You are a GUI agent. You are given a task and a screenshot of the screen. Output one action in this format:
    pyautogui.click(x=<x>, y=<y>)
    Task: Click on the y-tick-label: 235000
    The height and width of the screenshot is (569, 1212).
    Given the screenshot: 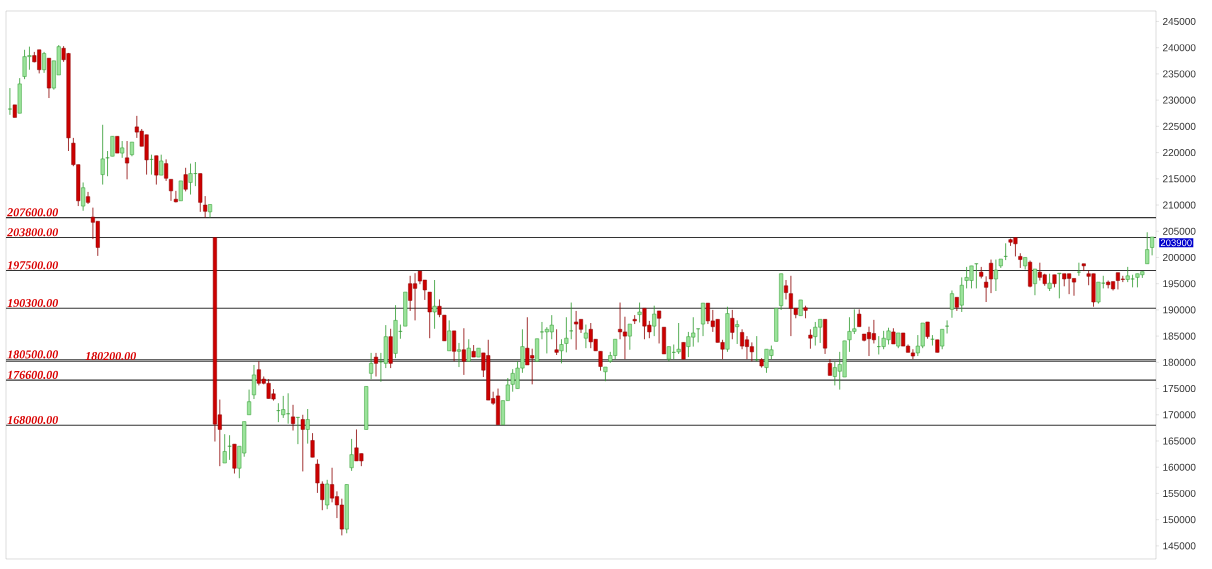 What is the action you would take?
    pyautogui.click(x=1179, y=74)
    